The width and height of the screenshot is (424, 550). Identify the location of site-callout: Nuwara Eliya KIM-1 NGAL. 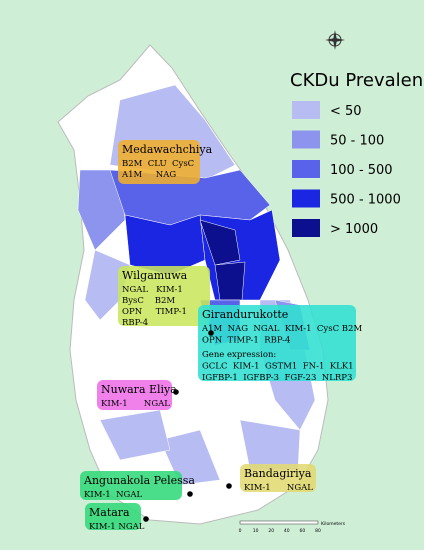
(138, 395).